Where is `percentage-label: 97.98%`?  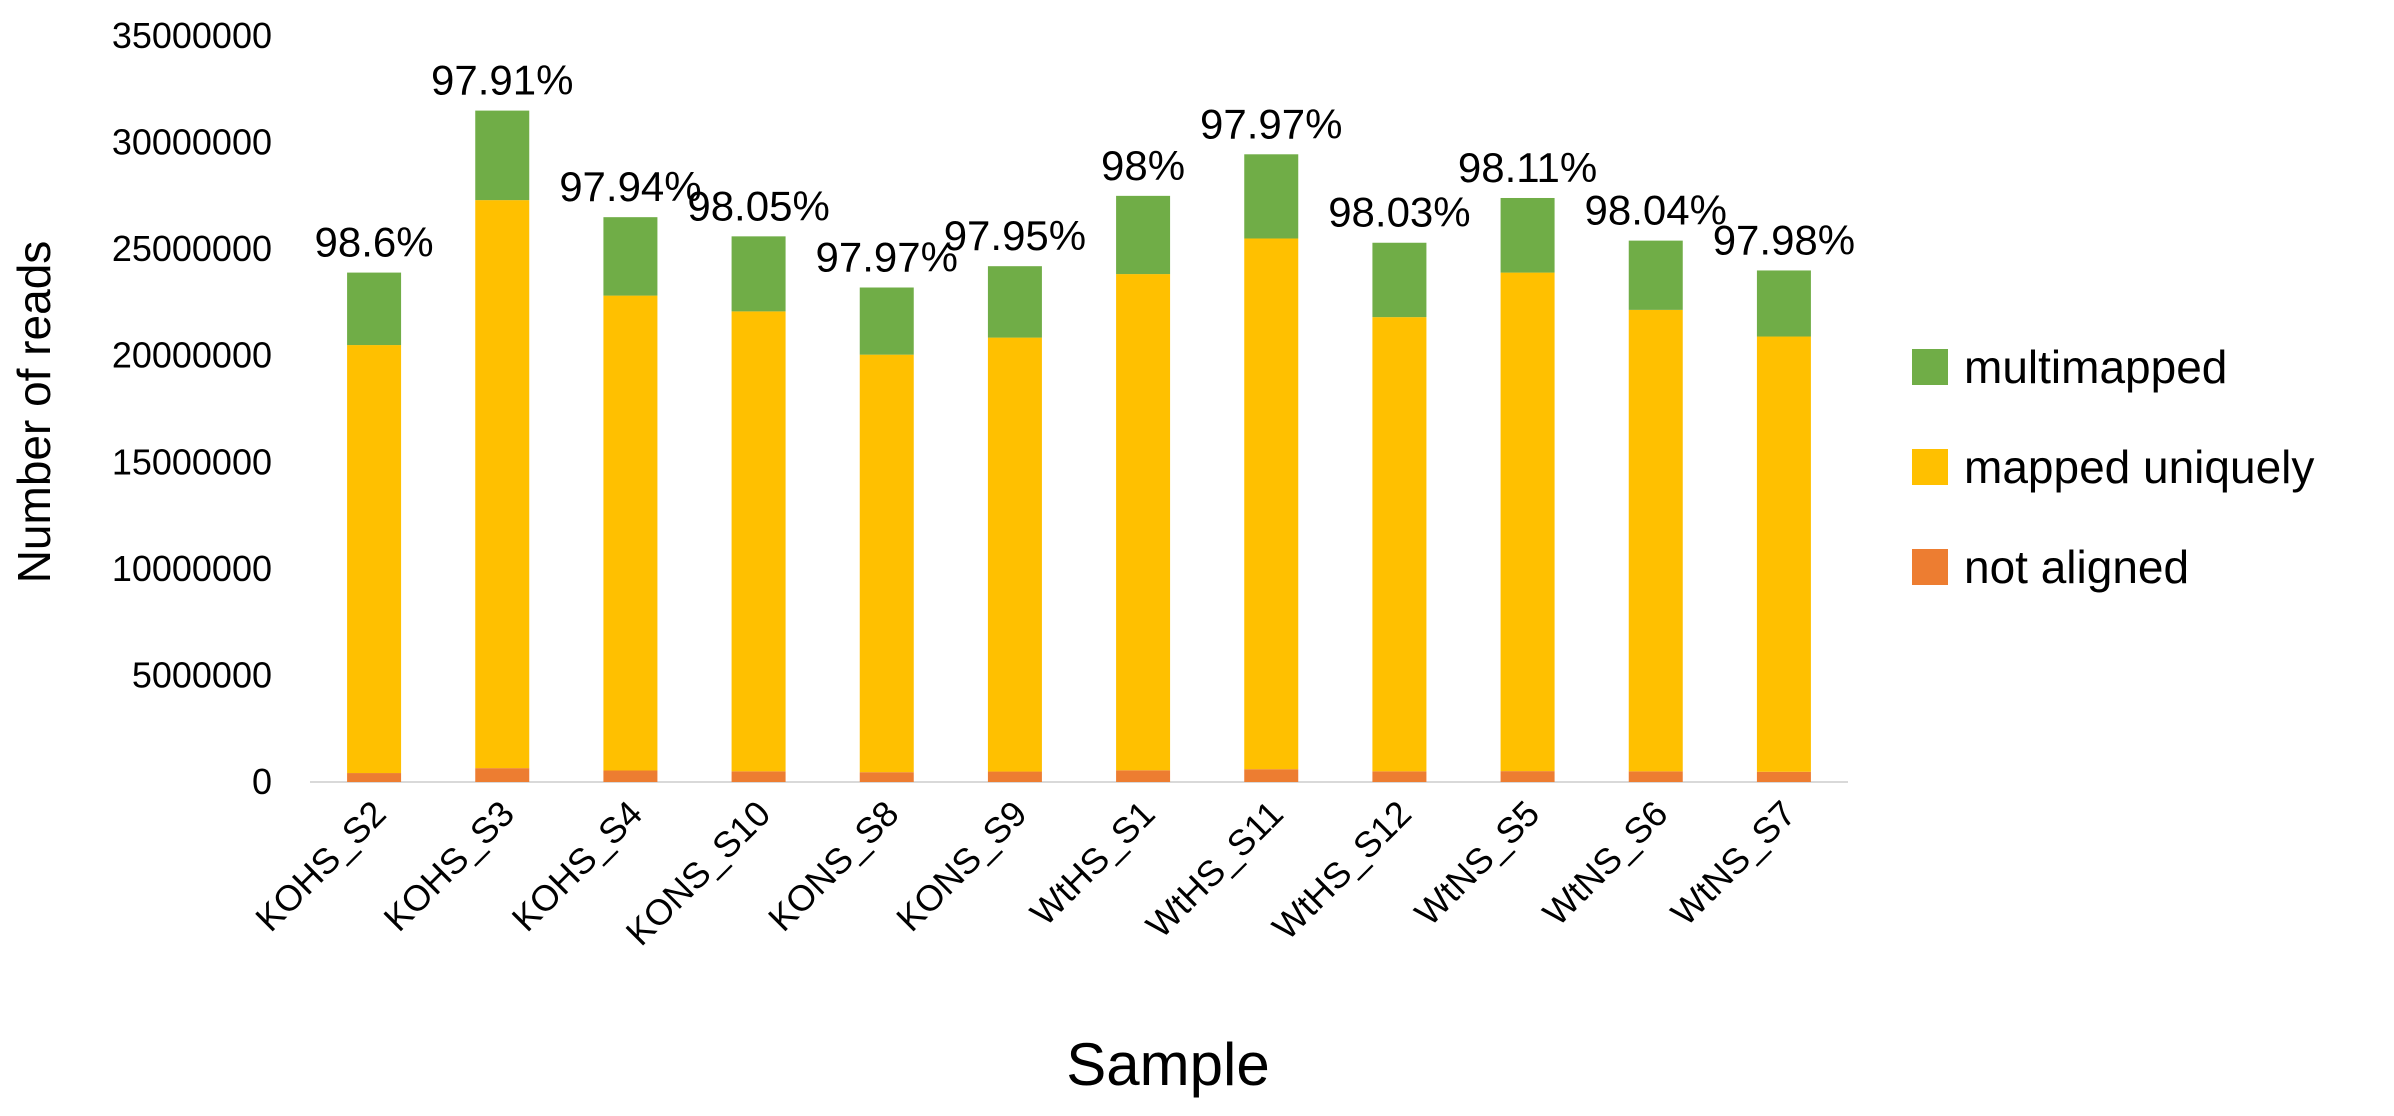
percentage-label: 97.98% is located at coordinates (1784, 239).